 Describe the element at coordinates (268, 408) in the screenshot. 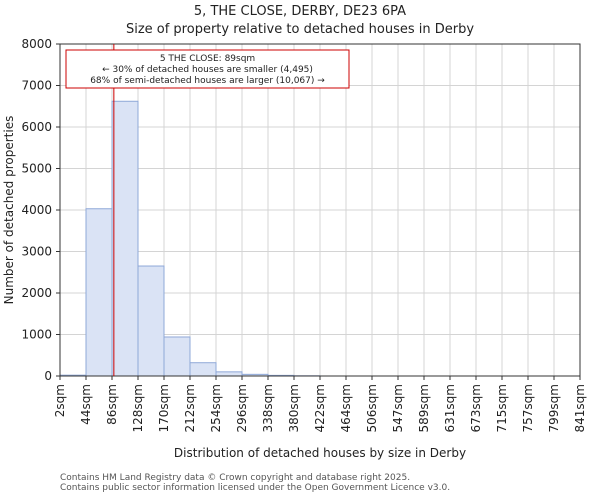

I see `x-tick-label: 338sqm` at that location.